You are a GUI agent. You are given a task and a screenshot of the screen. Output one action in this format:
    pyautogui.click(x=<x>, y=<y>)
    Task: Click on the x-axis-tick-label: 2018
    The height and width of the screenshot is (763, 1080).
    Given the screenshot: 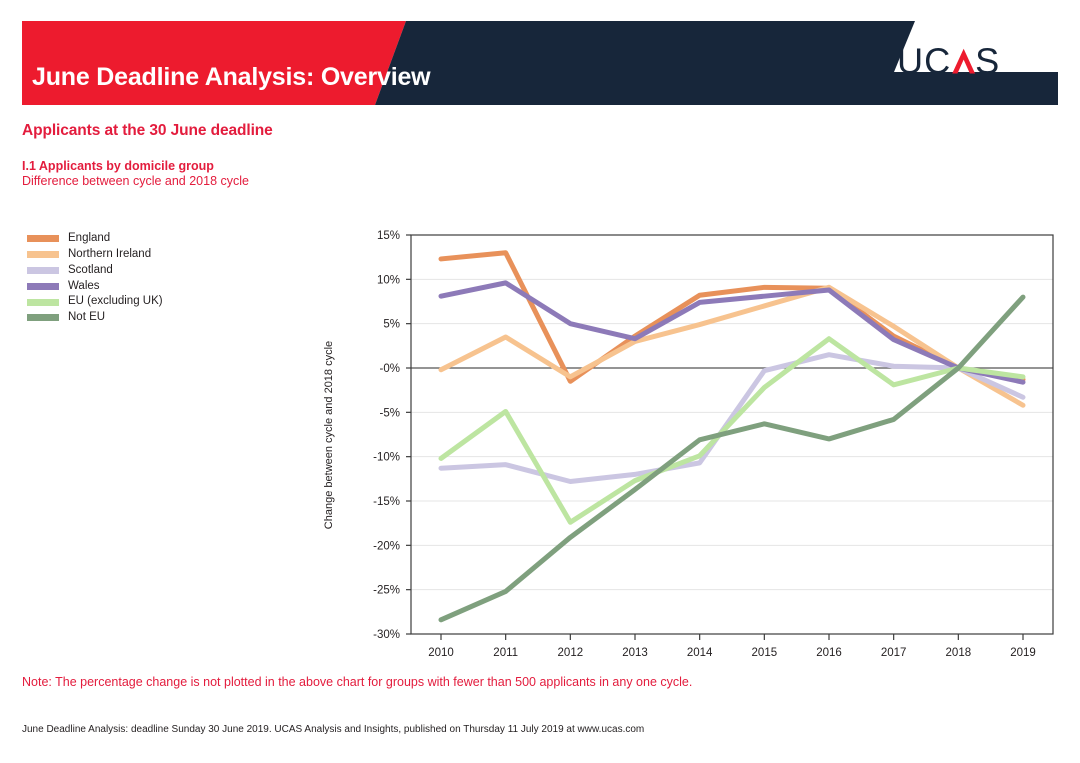 What is the action you would take?
    pyautogui.click(x=959, y=653)
    